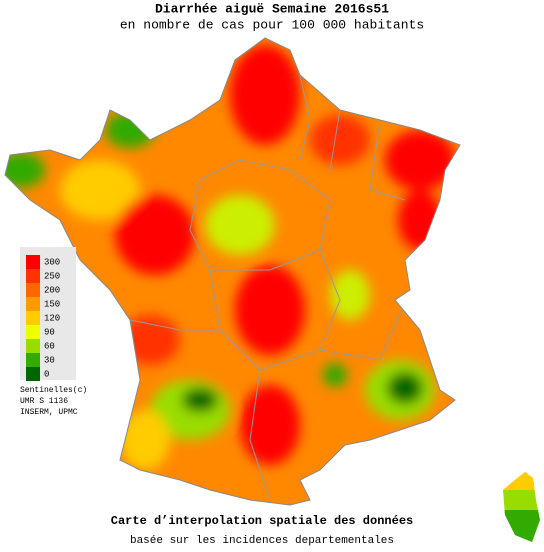 This screenshot has width=544, height=552. What do you see at coordinates (52, 318) in the screenshot?
I see `legend-label: 120` at bounding box center [52, 318].